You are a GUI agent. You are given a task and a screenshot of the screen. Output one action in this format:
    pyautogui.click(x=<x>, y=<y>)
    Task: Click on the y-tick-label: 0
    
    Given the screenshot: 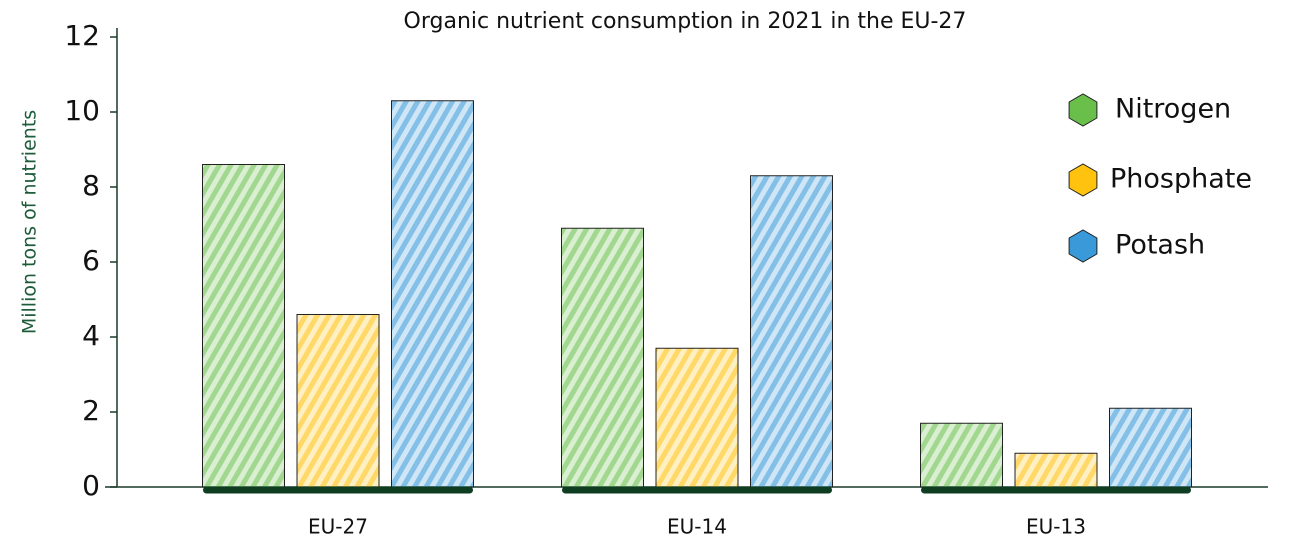 What is the action you would take?
    pyautogui.click(x=91, y=485)
    